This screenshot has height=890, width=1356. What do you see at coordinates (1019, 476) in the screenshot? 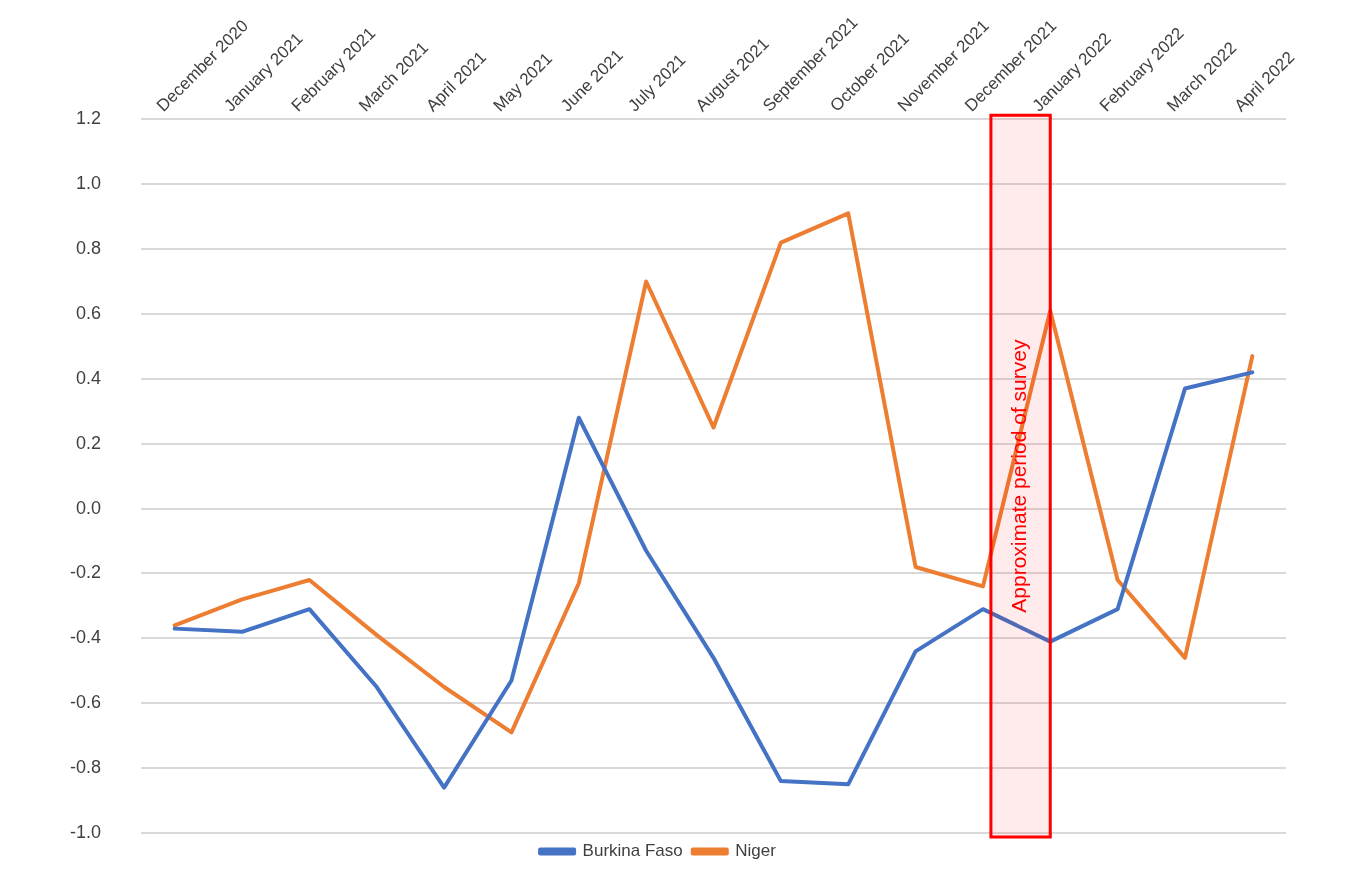
I see `band-label: Approximate period of survey` at bounding box center [1019, 476].